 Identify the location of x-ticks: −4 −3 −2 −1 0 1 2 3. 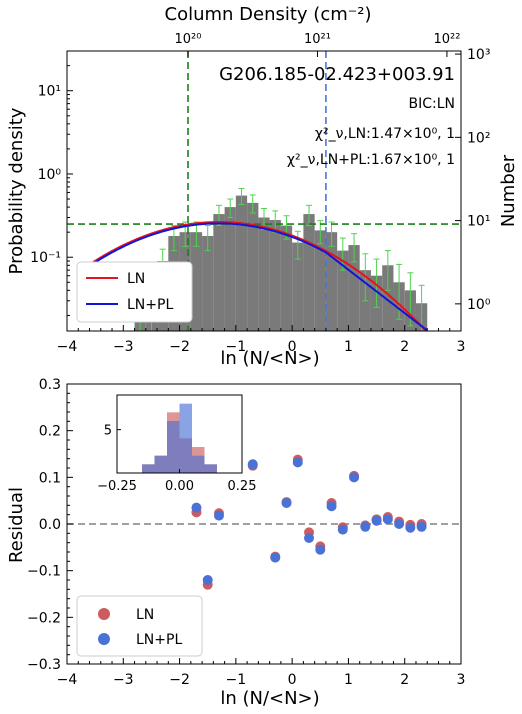
(261, 340).